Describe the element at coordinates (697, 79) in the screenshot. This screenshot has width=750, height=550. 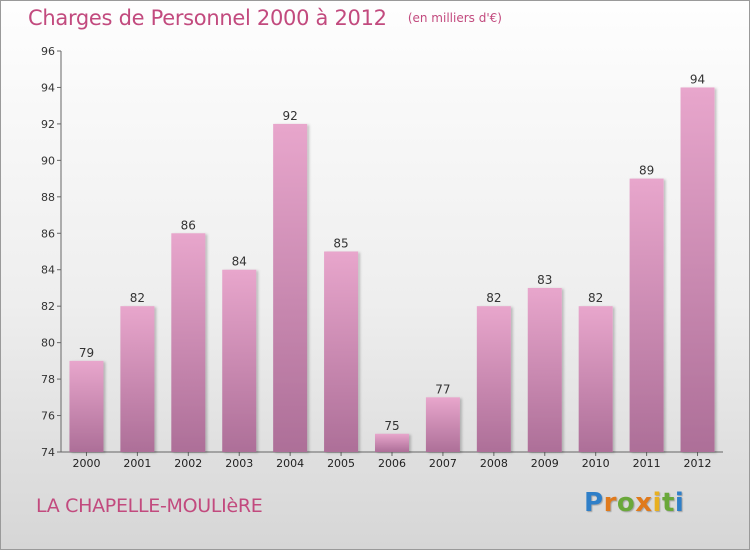
I see `data-label: 94` at that location.